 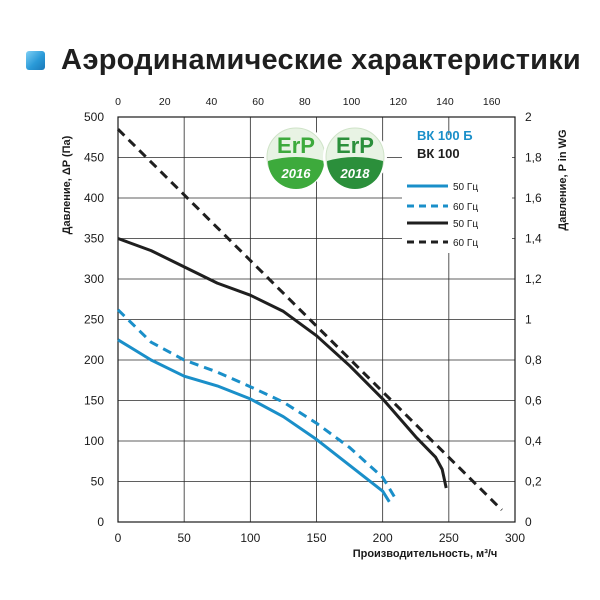 I want to click on x-tick-label: 0, so click(x=118, y=538).